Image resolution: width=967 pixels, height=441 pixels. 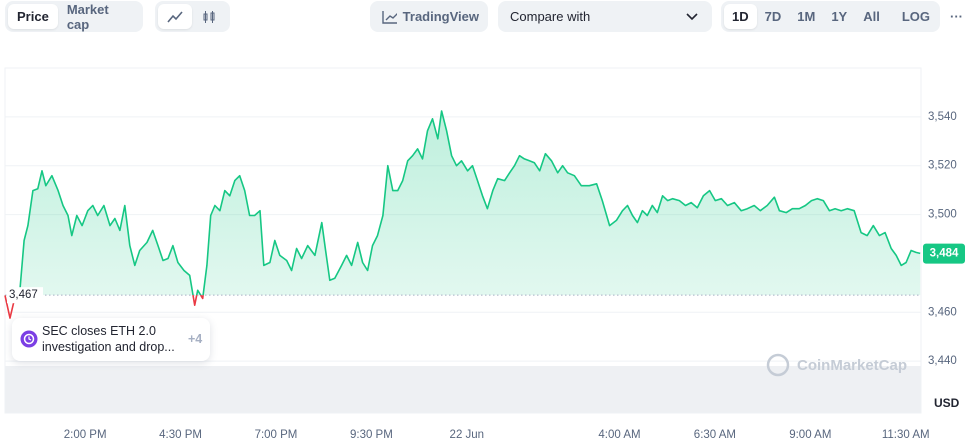 What do you see at coordinates (195, 339) in the screenshot?
I see `annotation-more: +4` at bounding box center [195, 339].